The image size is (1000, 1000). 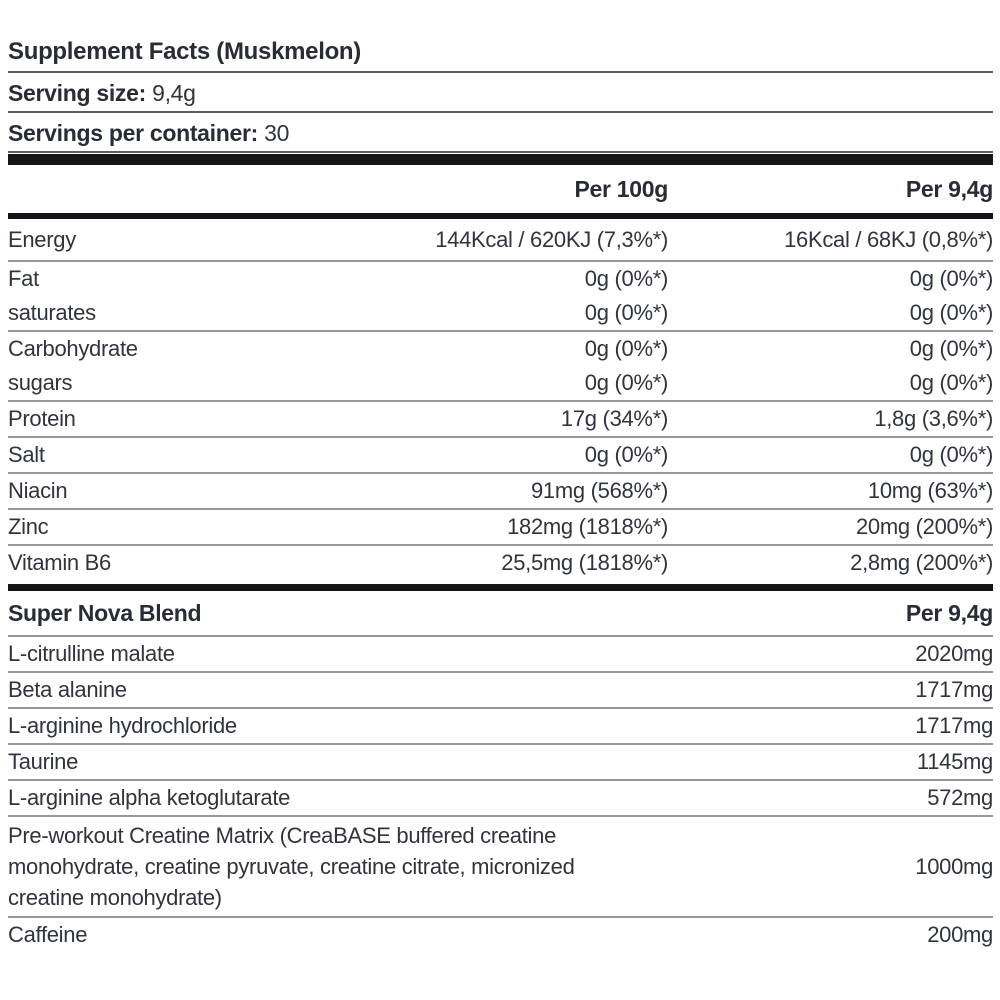 What do you see at coordinates (500, 314) in the screenshot?
I see `table-row: saturates 0g (0%*) 0g (0%*)` at bounding box center [500, 314].